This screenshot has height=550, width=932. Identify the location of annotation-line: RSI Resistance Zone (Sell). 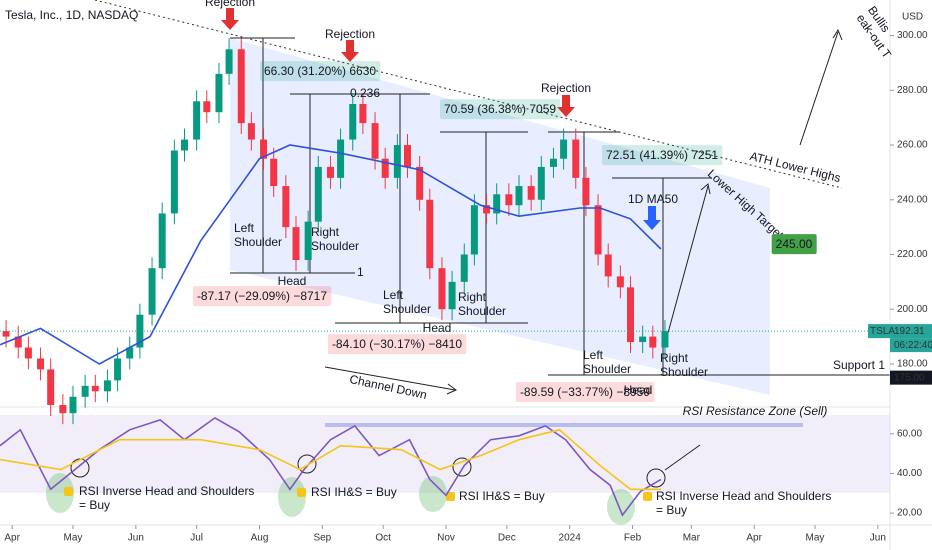
(755, 411).